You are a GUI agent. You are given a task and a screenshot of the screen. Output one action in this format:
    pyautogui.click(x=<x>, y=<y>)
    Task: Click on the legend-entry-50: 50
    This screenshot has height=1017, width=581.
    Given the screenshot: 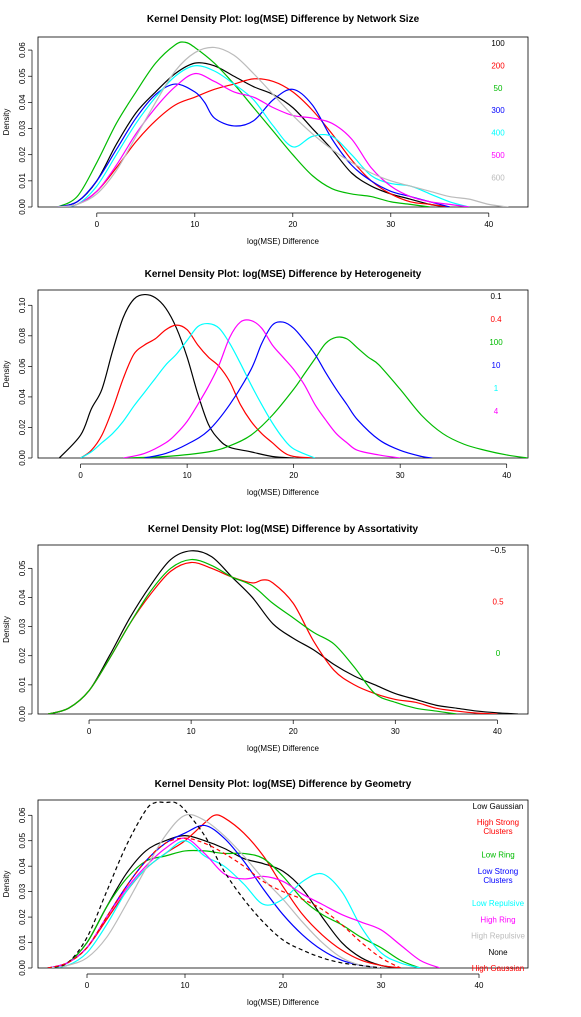 What is the action you would take?
    pyautogui.click(x=498, y=88)
    